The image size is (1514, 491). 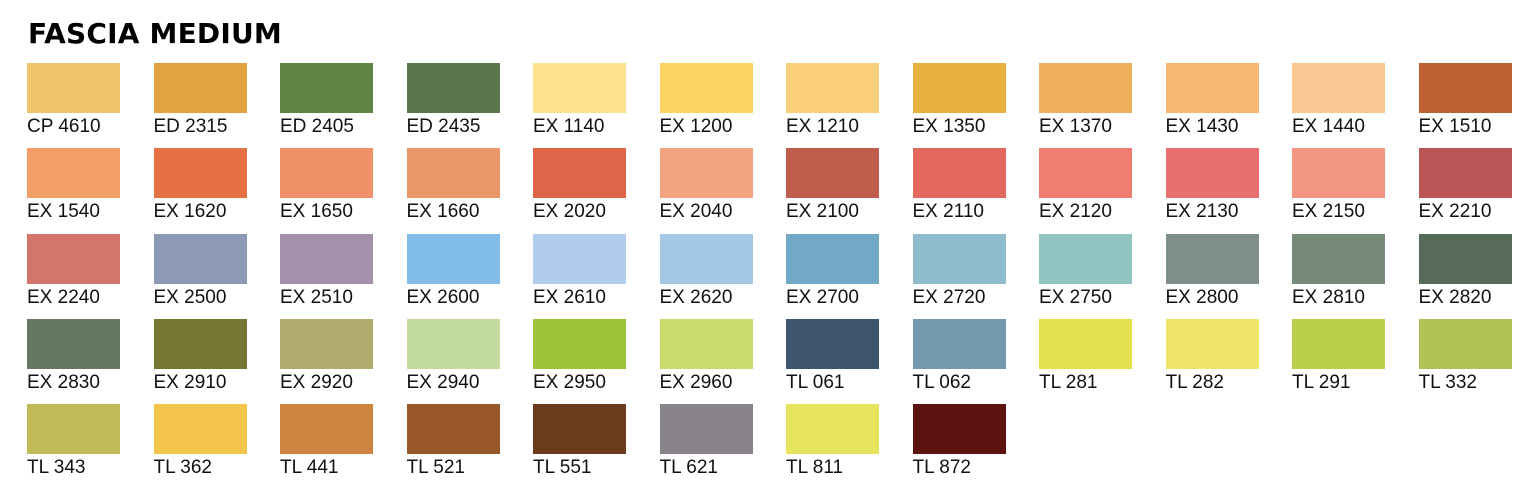 I want to click on color-swatch: TL 521, so click(x=453, y=446).